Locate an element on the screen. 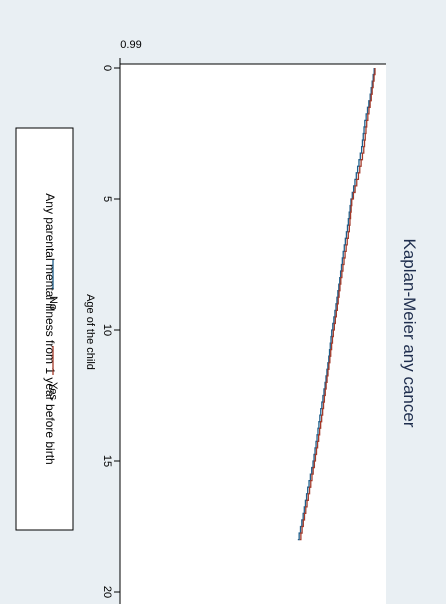 This screenshot has height=604, width=446. x-tick-label: 0 is located at coordinates (107, 68).